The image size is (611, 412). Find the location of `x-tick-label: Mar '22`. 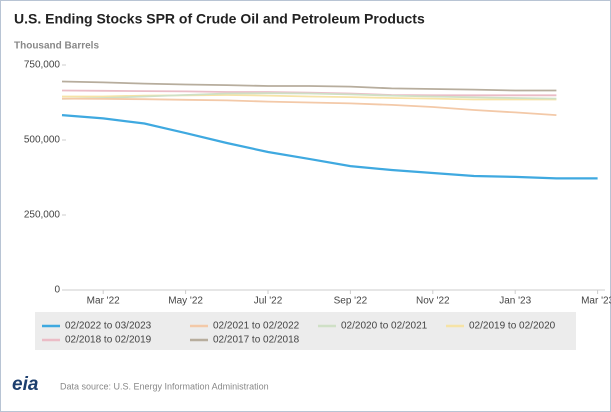

x-tick-label: Mar '22 is located at coordinates (103, 301).